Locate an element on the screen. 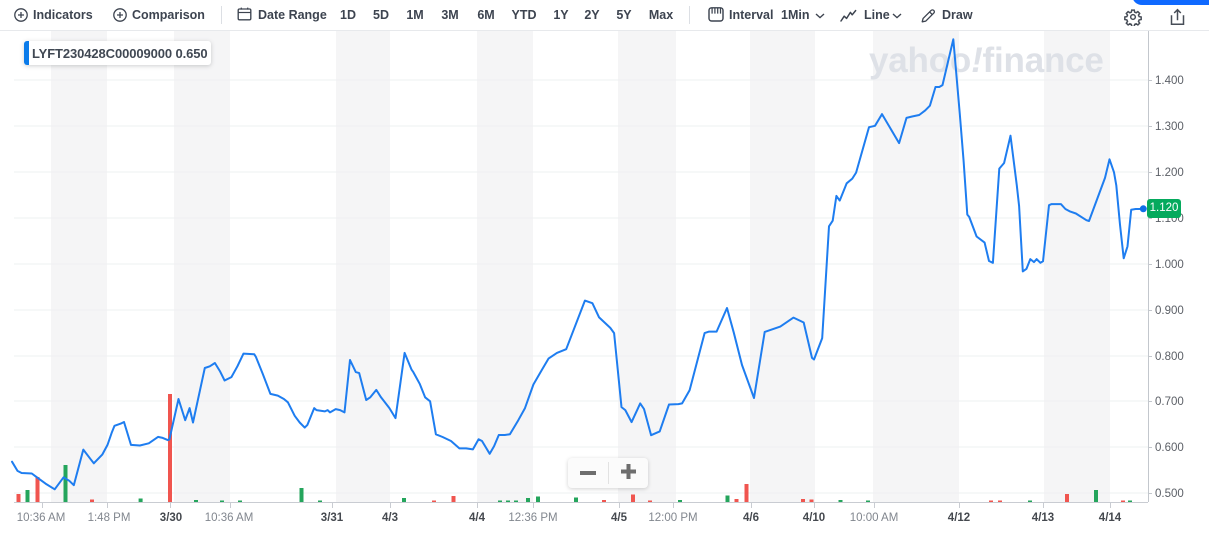 This screenshot has height=535, width=1209. svg-text: 1.200 is located at coordinates (1169, 173).